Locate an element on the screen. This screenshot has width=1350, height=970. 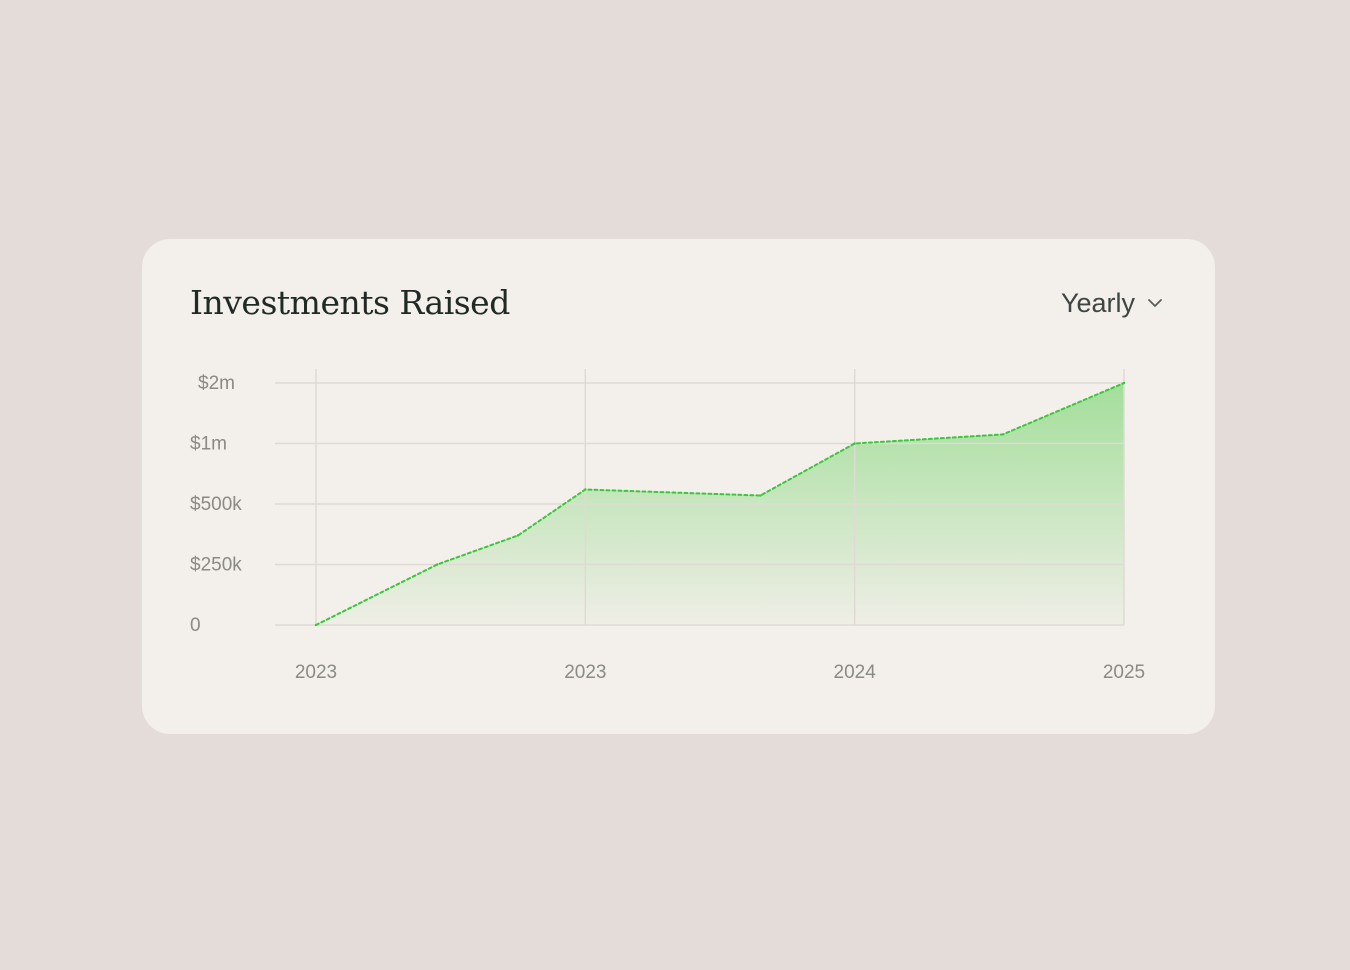
y-tick-label: $1m is located at coordinates (208, 444).